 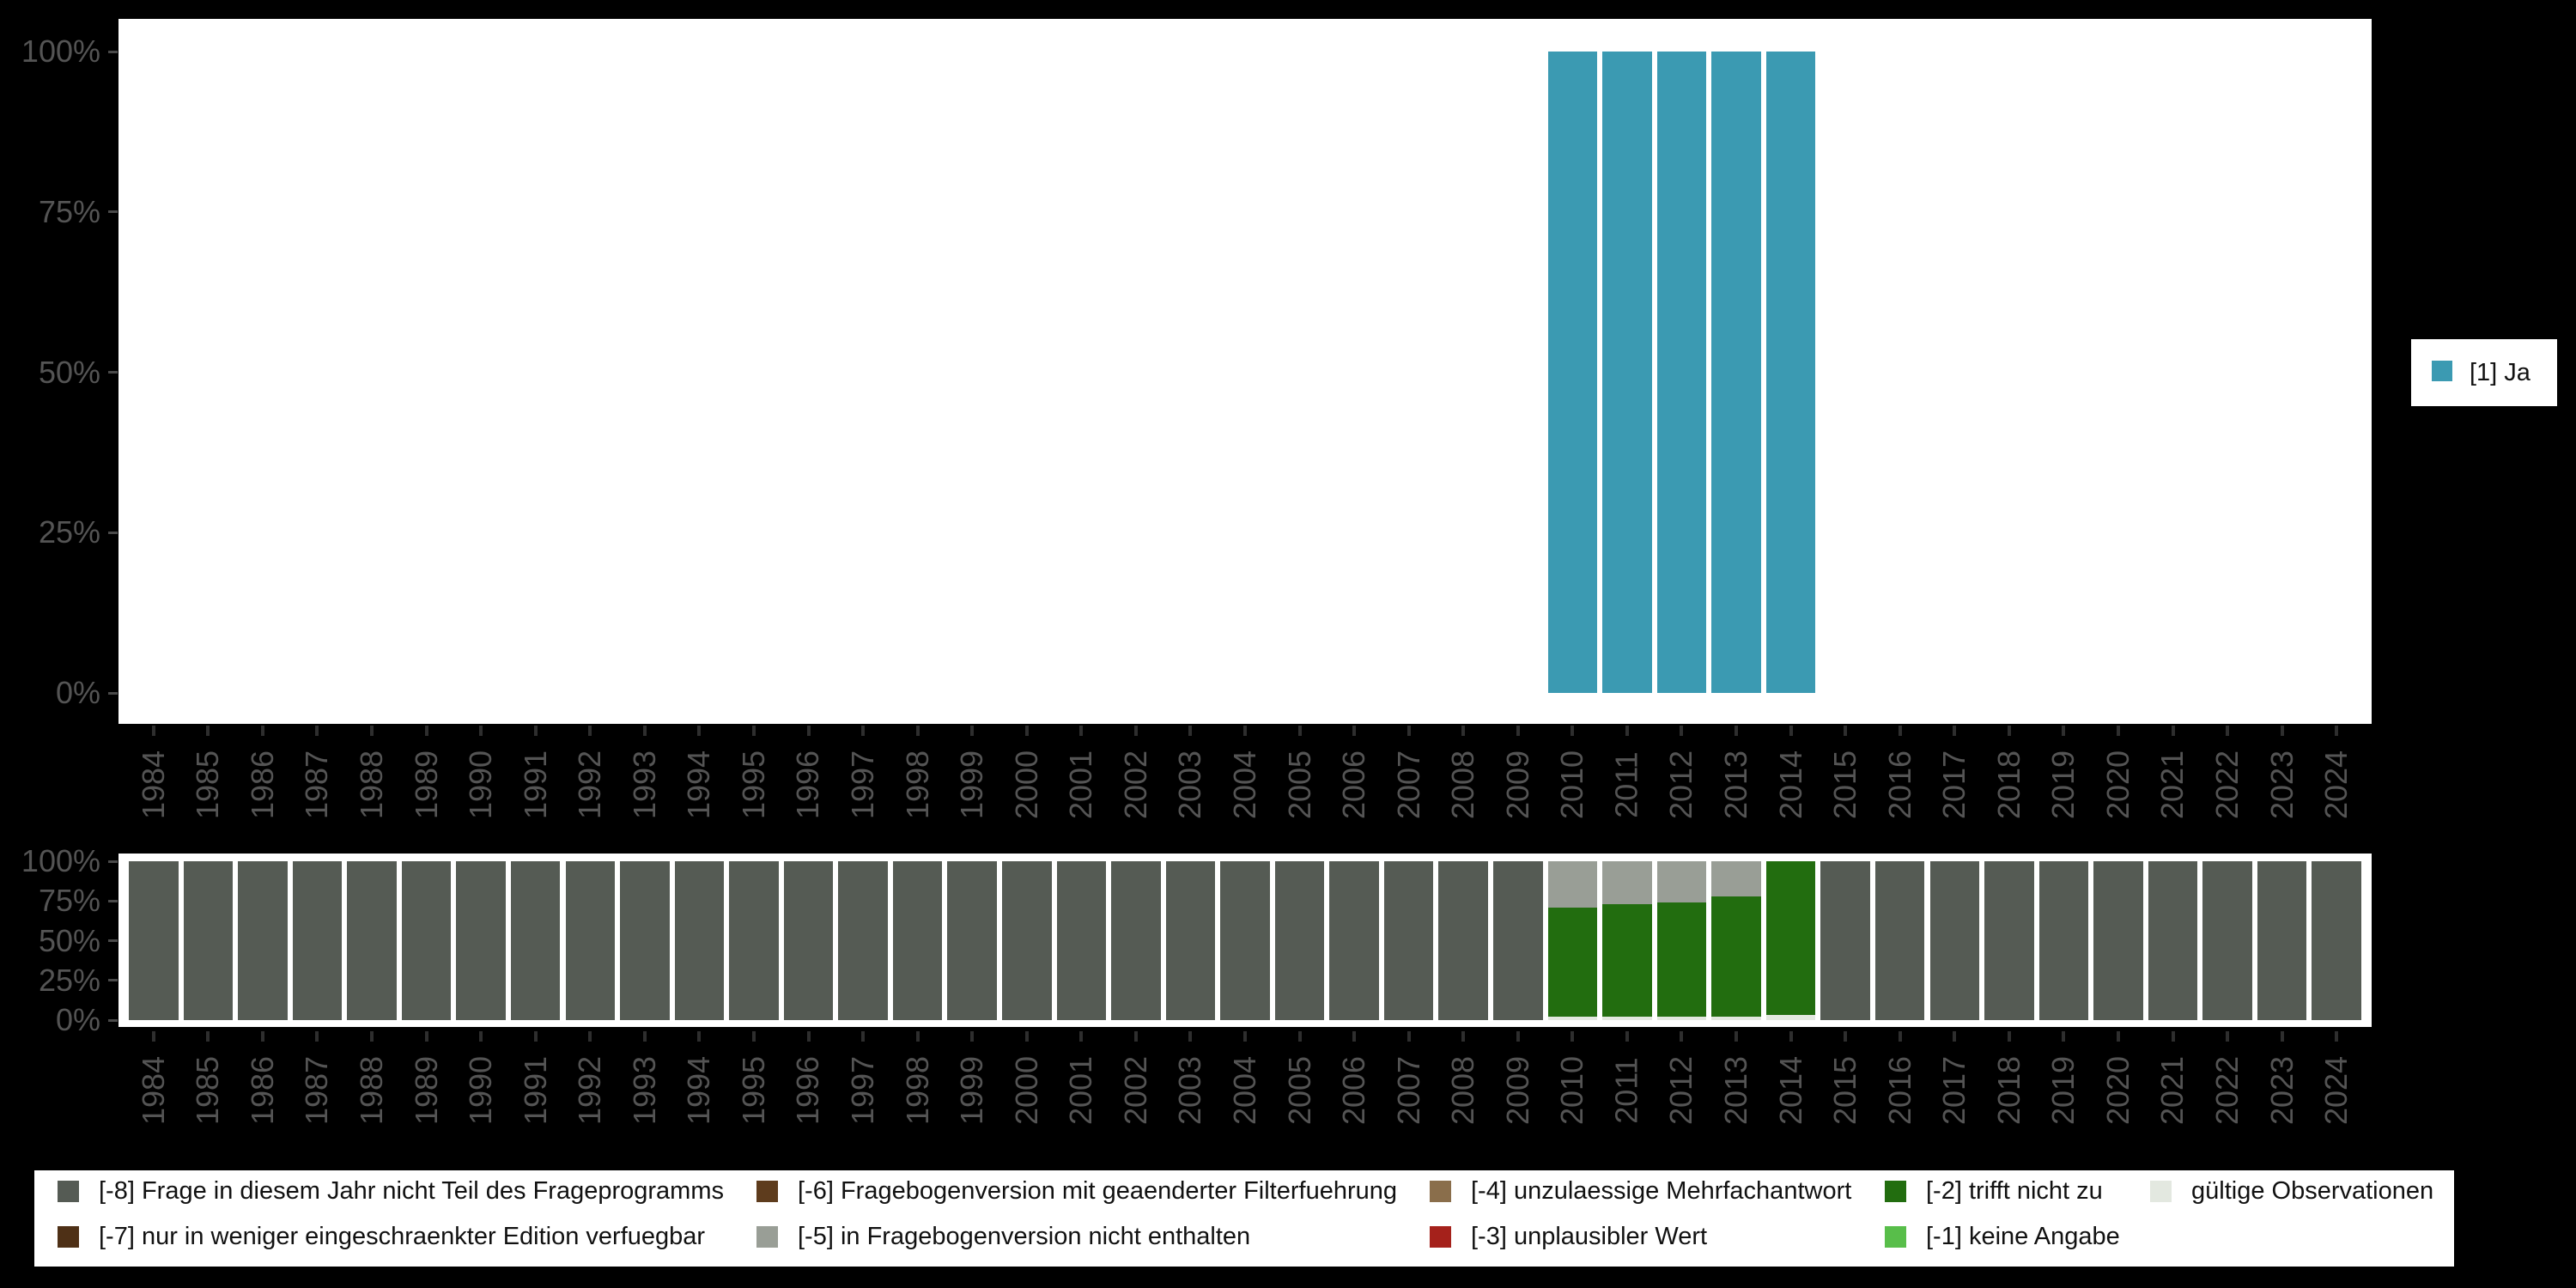 What do you see at coordinates (1136, 940) in the screenshot?
I see `bar-2002--8` at bounding box center [1136, 940].